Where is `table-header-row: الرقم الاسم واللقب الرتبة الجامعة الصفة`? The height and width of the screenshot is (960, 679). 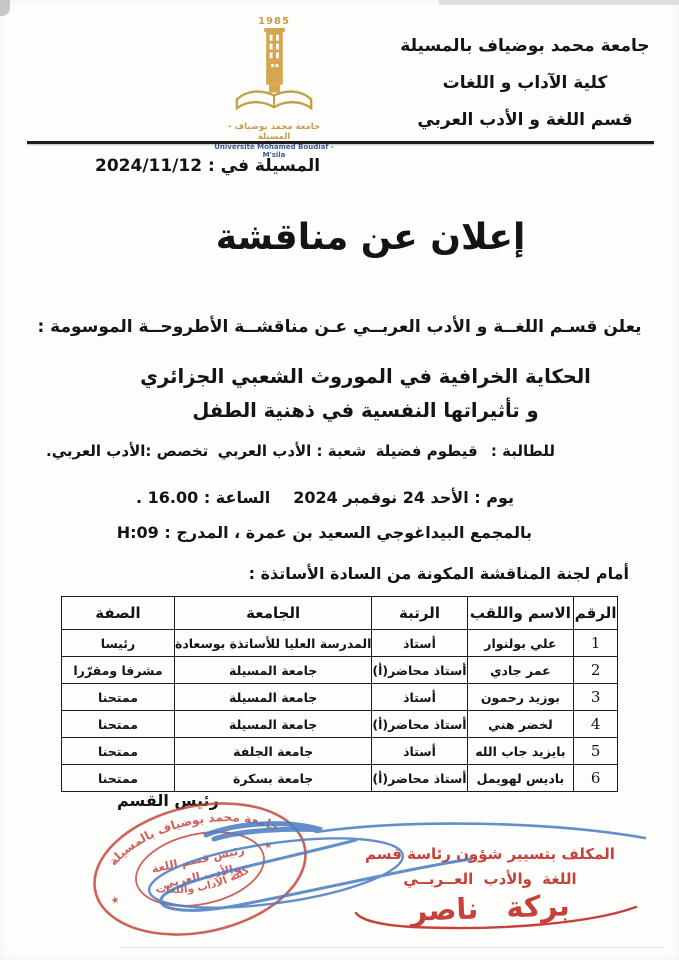
table-header-row: الرقم الاسم واللقب الرتبة الجامعة الصفة is located at coordinates (339, 613).